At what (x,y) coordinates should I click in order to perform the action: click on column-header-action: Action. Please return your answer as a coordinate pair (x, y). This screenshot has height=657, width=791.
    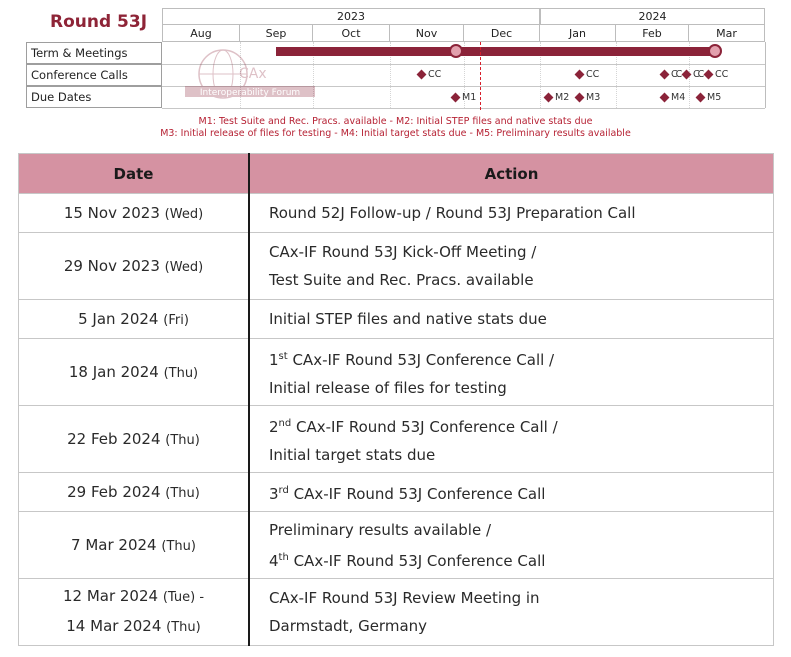
    Looking at the image, I should click on (511, 173).